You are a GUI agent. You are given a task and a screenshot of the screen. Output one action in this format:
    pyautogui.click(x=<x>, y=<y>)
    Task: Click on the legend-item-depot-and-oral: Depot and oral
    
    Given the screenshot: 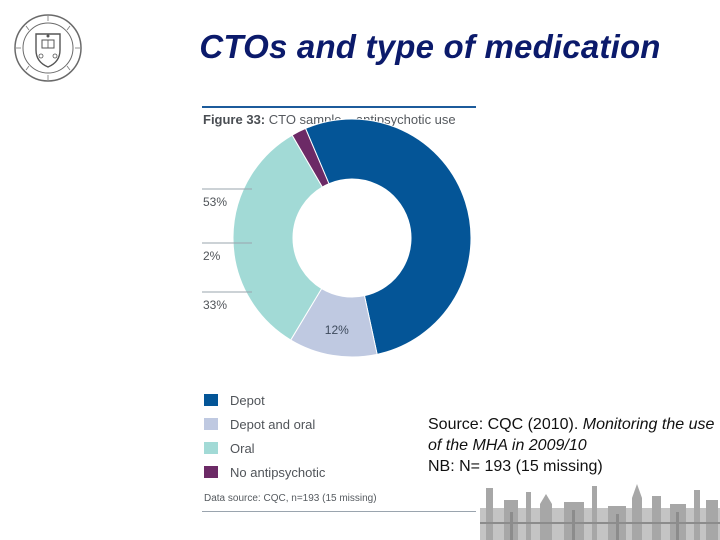 What is the action you would take?
    pyautogui.click(x=264, y=424)
    